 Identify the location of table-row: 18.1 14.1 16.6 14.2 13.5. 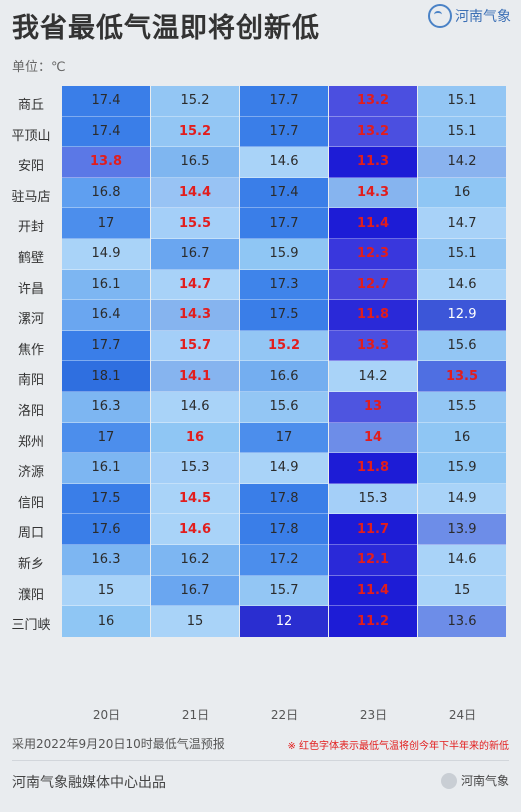
(284, 376).